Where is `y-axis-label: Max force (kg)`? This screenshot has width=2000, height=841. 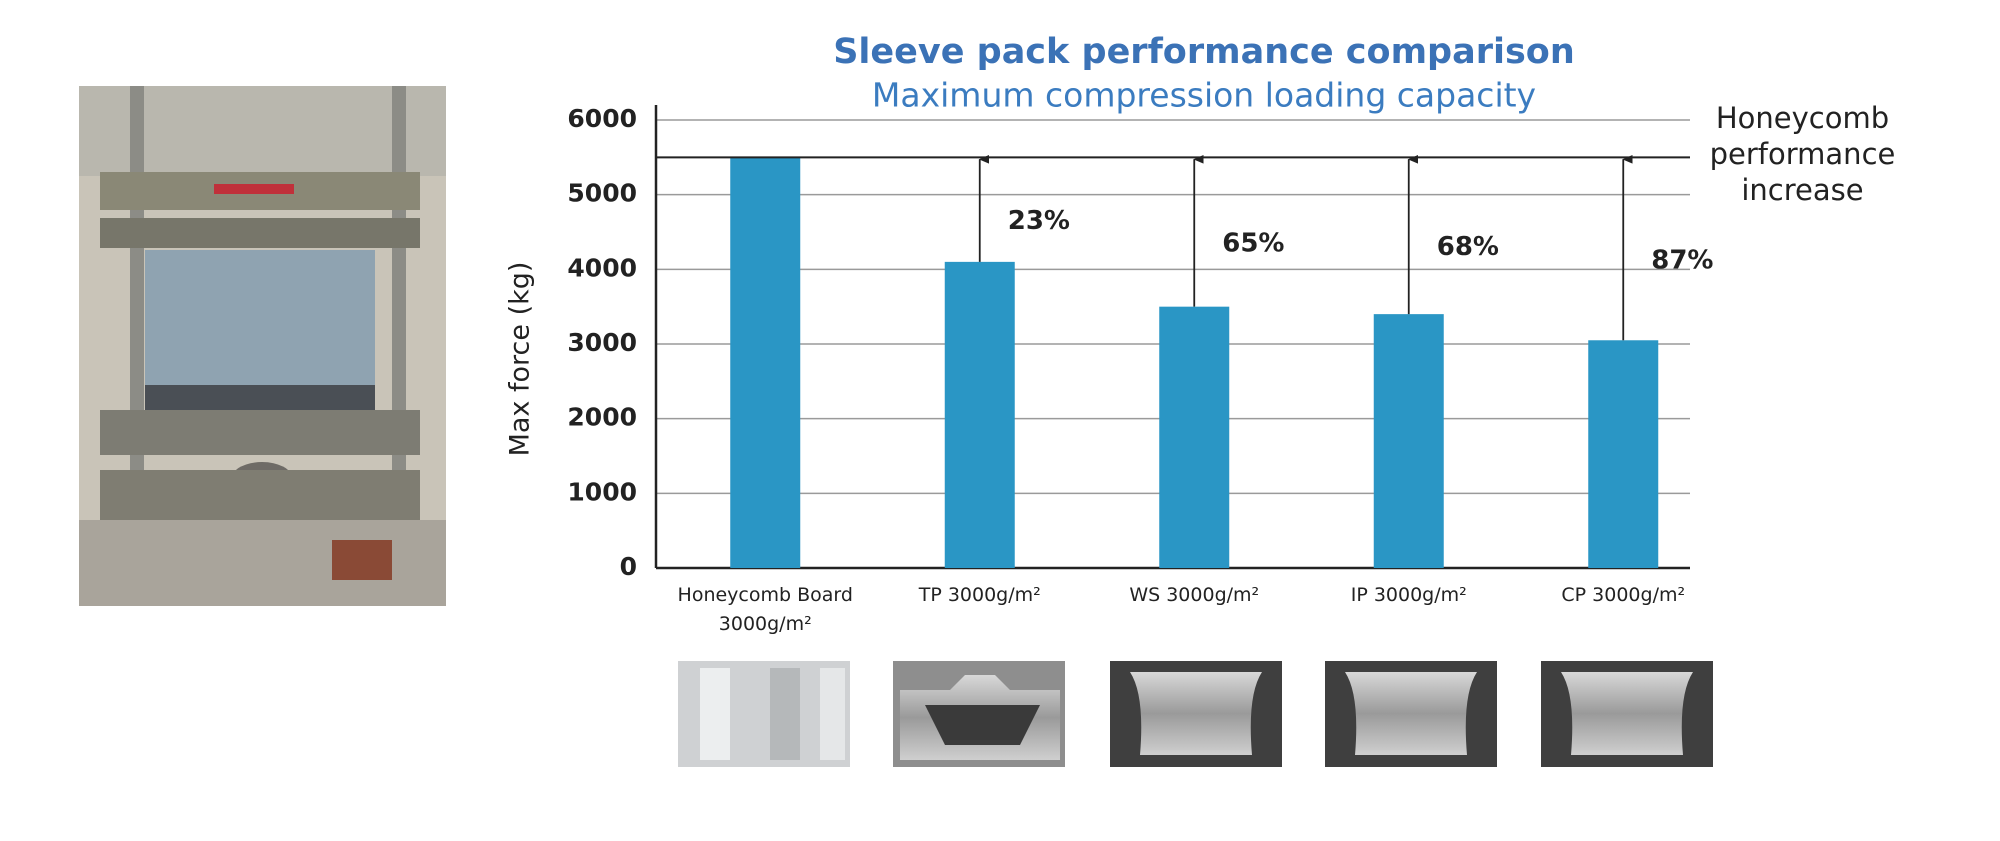 y-axis-label: Max force (kg) is located at coordinates (520, 359).